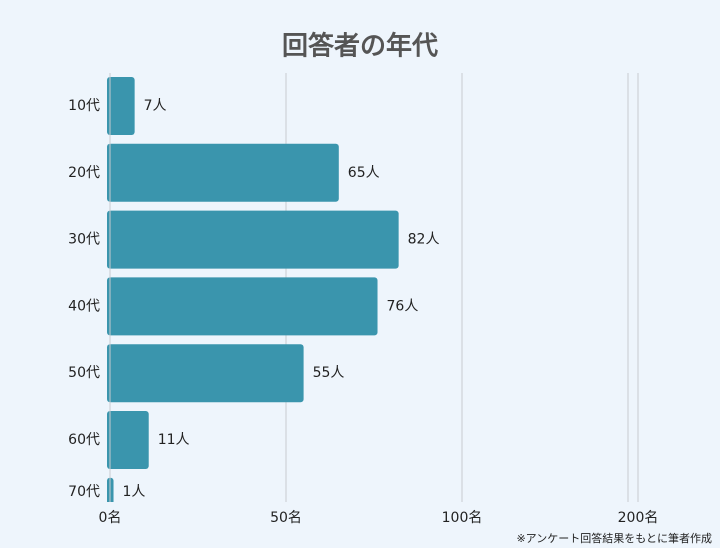 The image size is (720, 548). What do you see at coordinates (84, 373) in the screenshot?
I see `y-tick-label: 50代` at bounding box center [84, 373].